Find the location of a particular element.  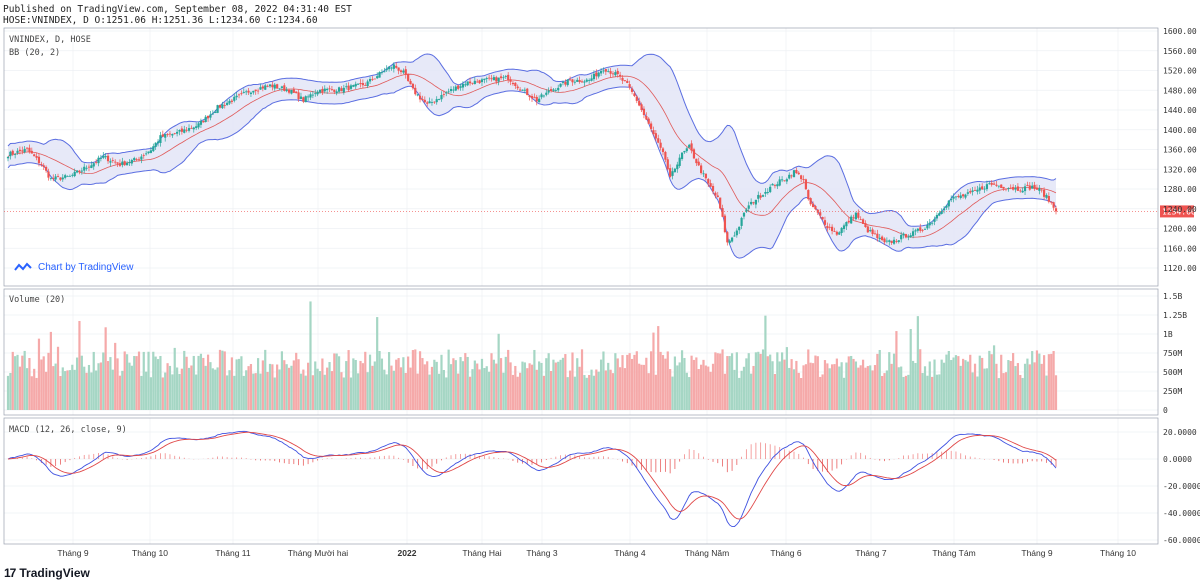

tradingview-logo-icon: 17 is located at coordinates (10, 573).